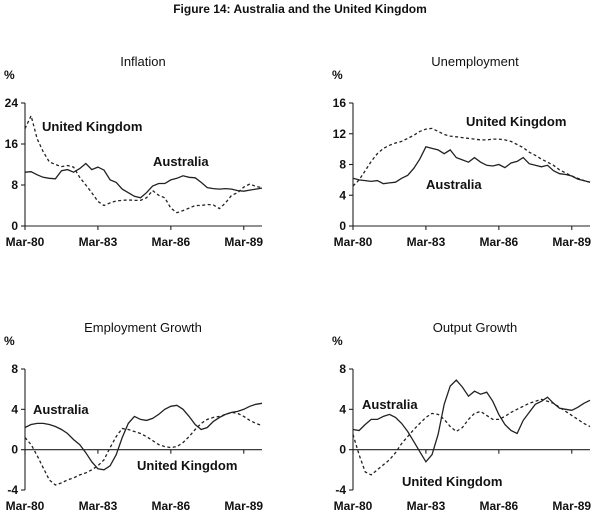 The height and width of the screenshot is (518, 600). Describe the element at coordinates (475, 61) in the screenshot. I see `unemployment-title: Unemployment` at that location.